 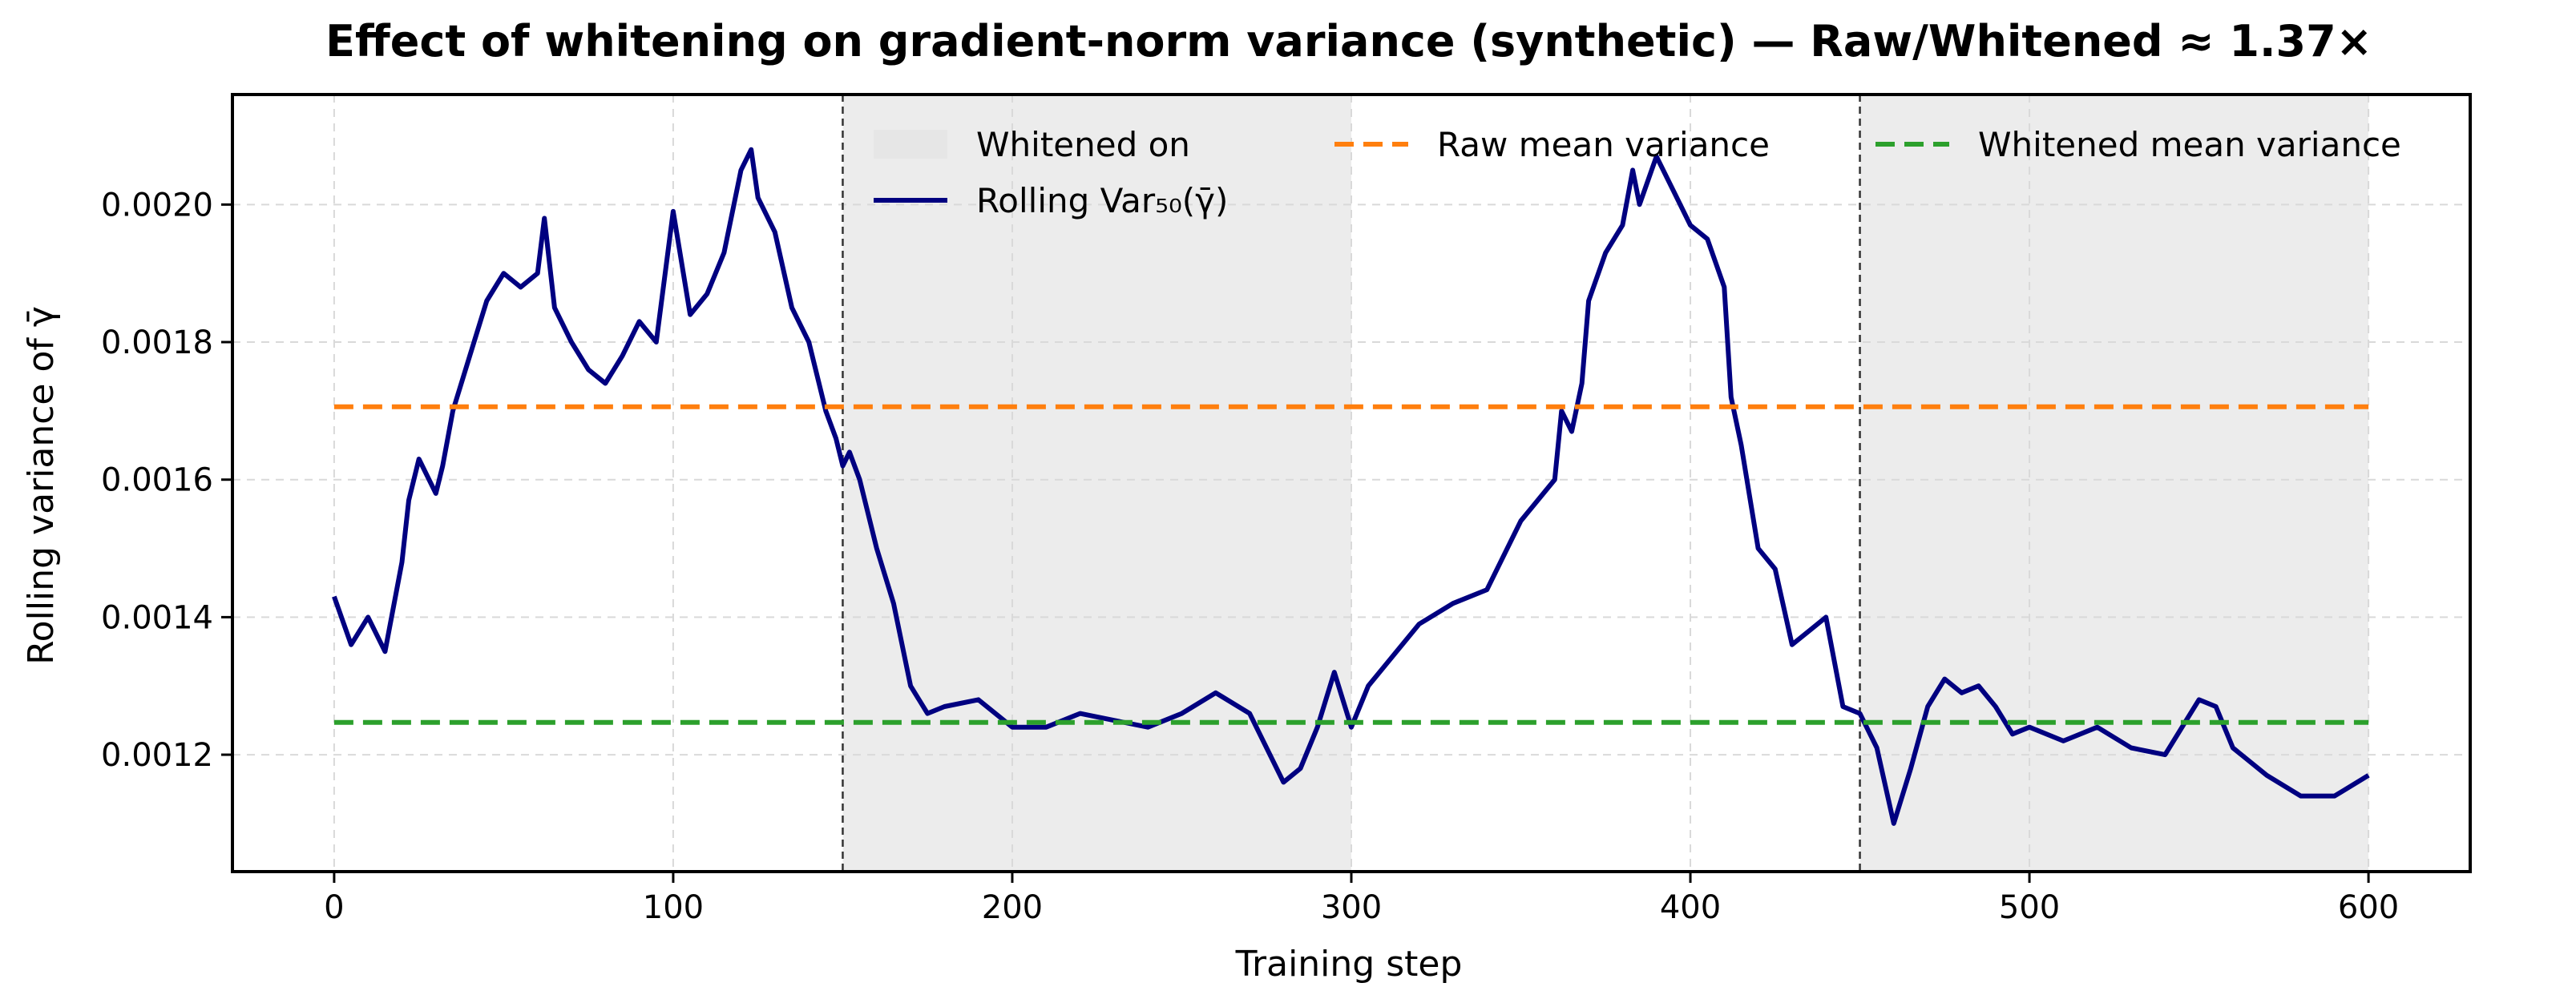 I want to click on x-axis-label: Training step, so click(x=1349, y=964).